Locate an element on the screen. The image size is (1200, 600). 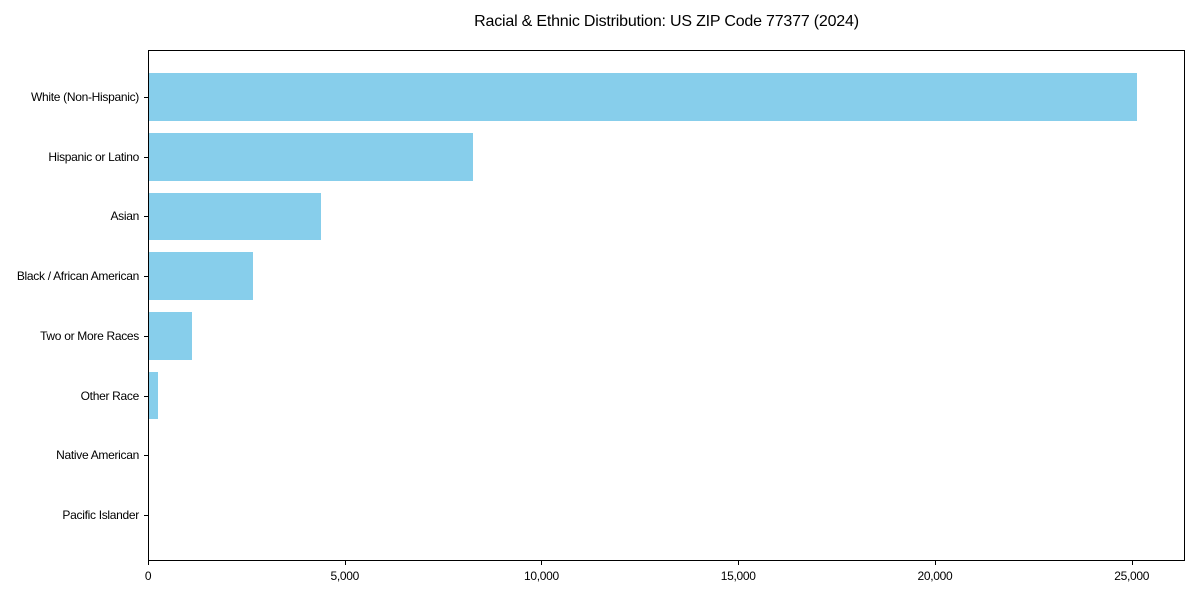
y-tick-label: Hispanic or Latino is located at coordinates (93, 156).